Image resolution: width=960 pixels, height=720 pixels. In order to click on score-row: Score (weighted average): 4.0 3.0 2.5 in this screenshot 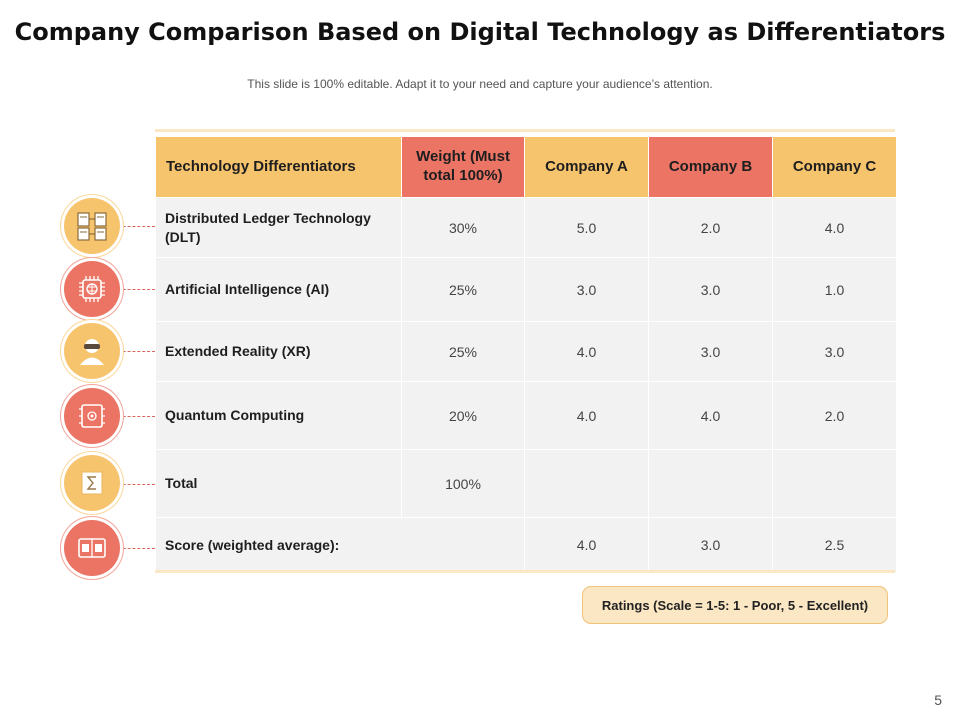, I will do `click(526, 545)`.